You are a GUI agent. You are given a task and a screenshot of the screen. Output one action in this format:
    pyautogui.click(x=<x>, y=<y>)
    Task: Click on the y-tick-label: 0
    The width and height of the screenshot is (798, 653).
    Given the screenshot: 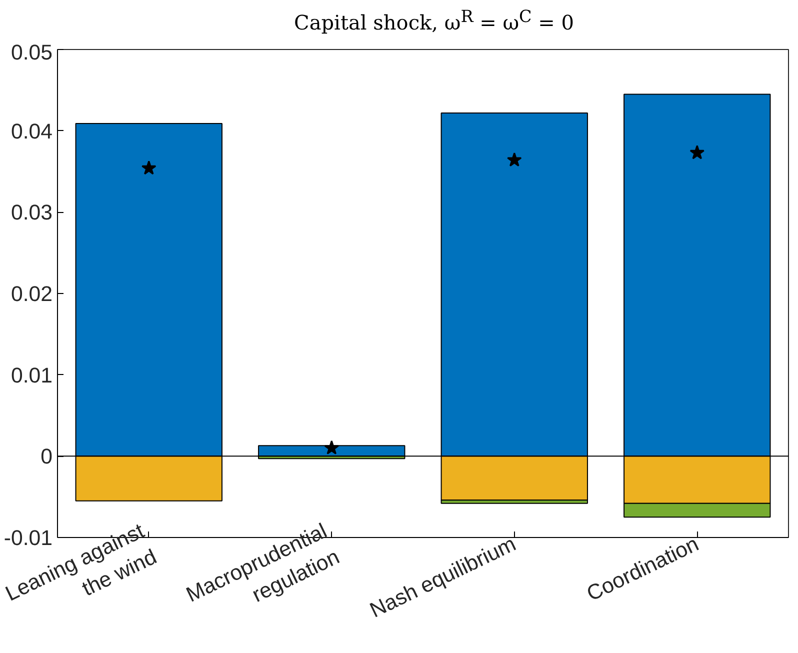 What is the action you would take?
    pyautogui.click(x=46, y=456)
    